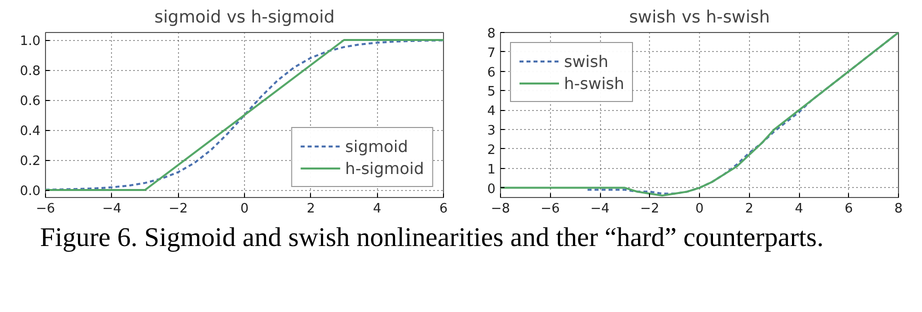 The height and width of the screenshot is (312, 922). I want to click on y-tick-label: 0.0, so click(30, 191).